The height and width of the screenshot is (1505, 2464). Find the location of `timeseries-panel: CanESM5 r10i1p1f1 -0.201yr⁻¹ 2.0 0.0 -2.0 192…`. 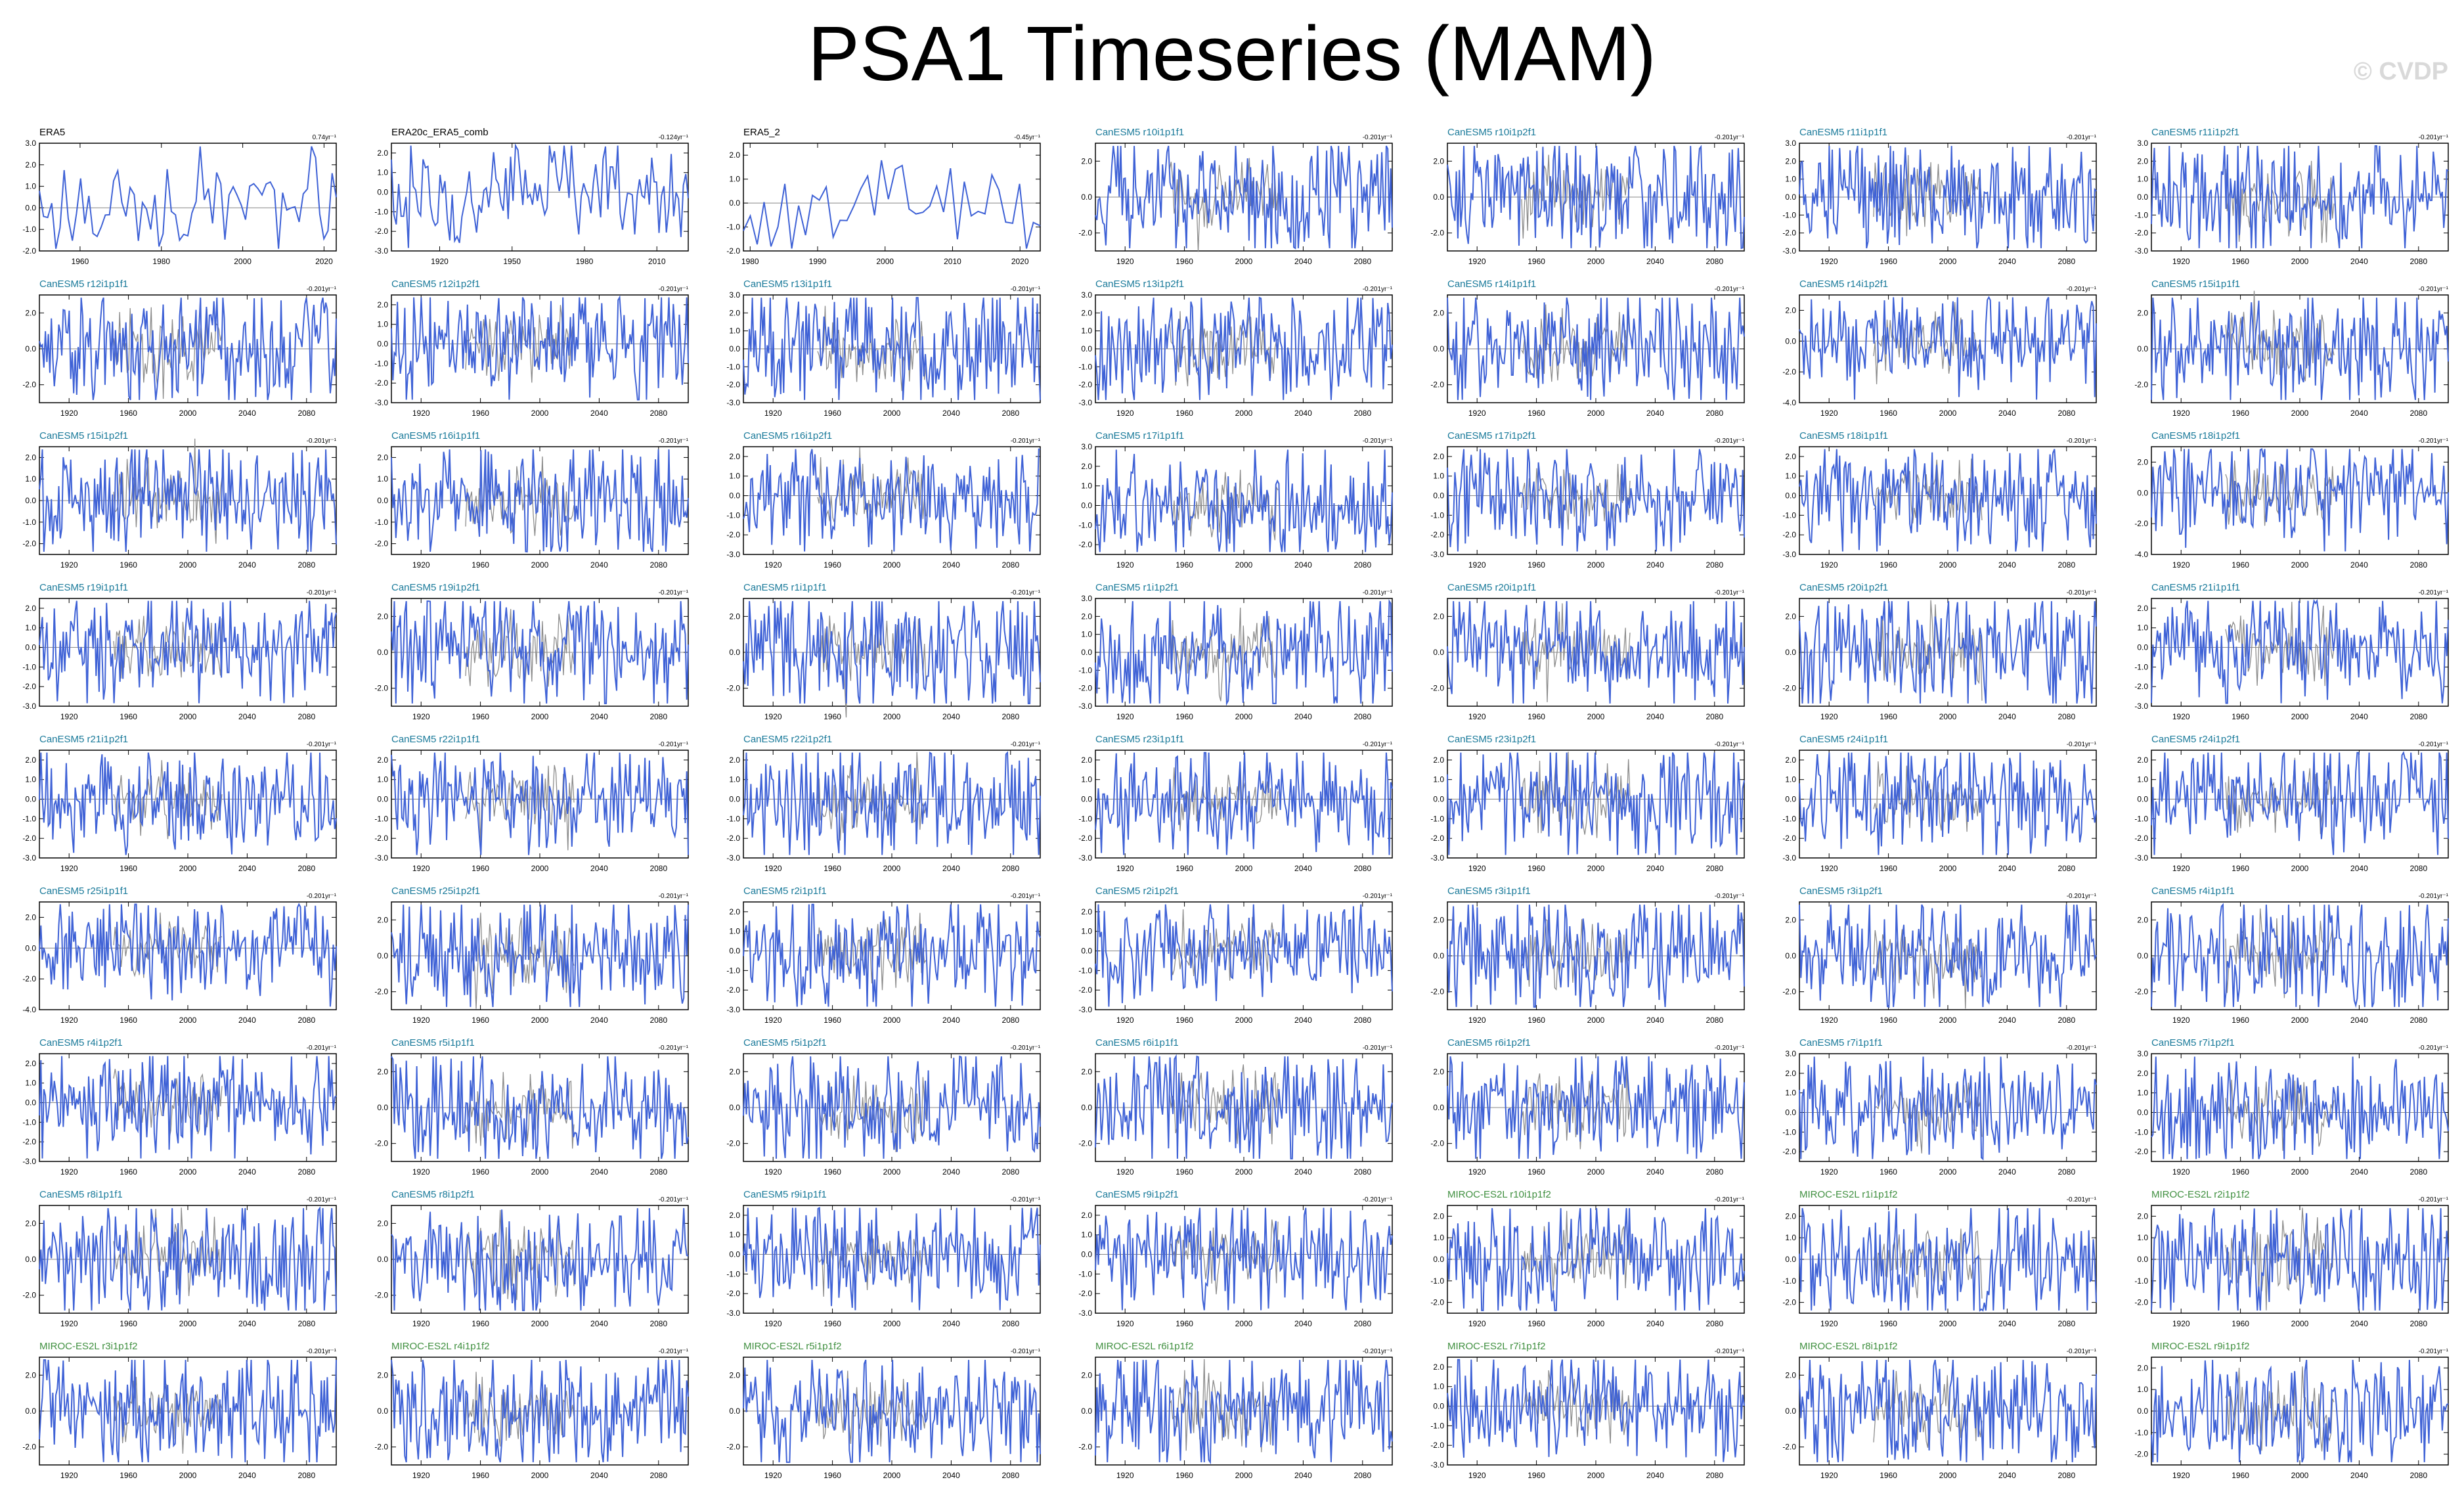

timeseries-panel: CanESM5 r10i1p1f1 -0.201yr⁻¹ 2.0 0.0 -2.0 192… is located at coordinates (1235, 196).